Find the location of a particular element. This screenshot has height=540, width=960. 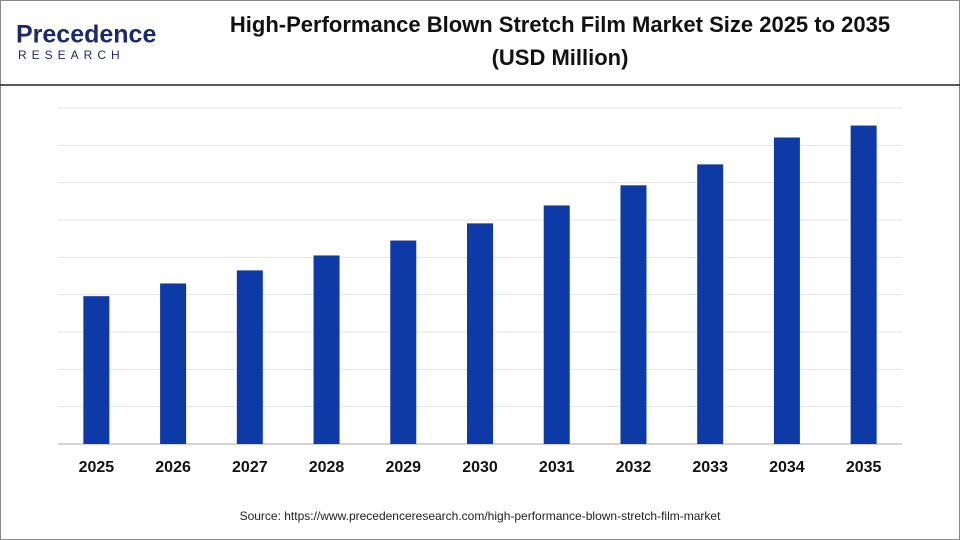

x-tick-label: 2035 is located at coordinates (864, 467).